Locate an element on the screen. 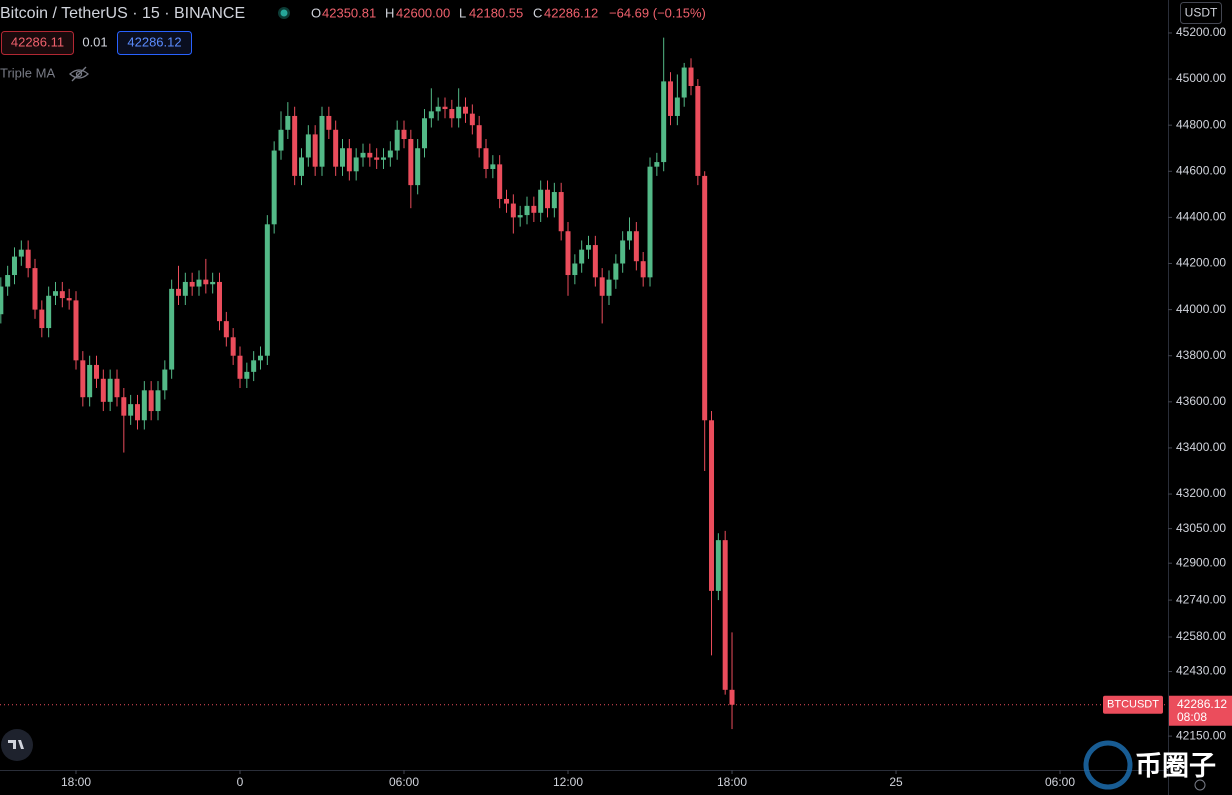 The width and height of the screenshot is (1232, 795). currency-button is located at coordinates (1201, 13).